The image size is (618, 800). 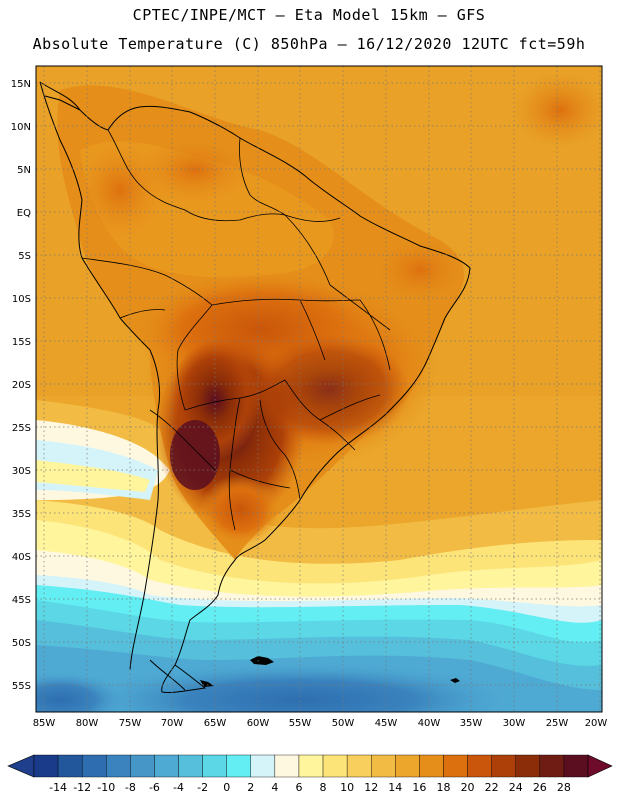 What do you see at coordinates (44, 723) in the screenshot?
I see `lon-label: 85W` at bounding box center [44, 723].